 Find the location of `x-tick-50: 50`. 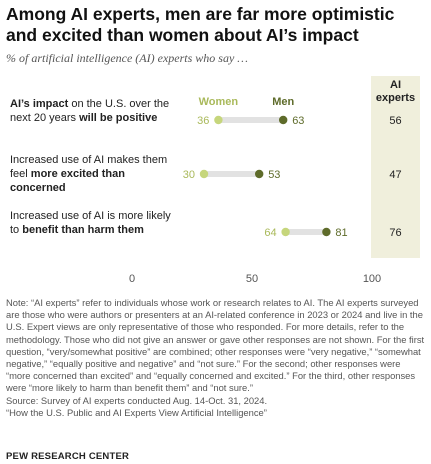

x-tick-50: 50 is located at coordinates (252, 279).